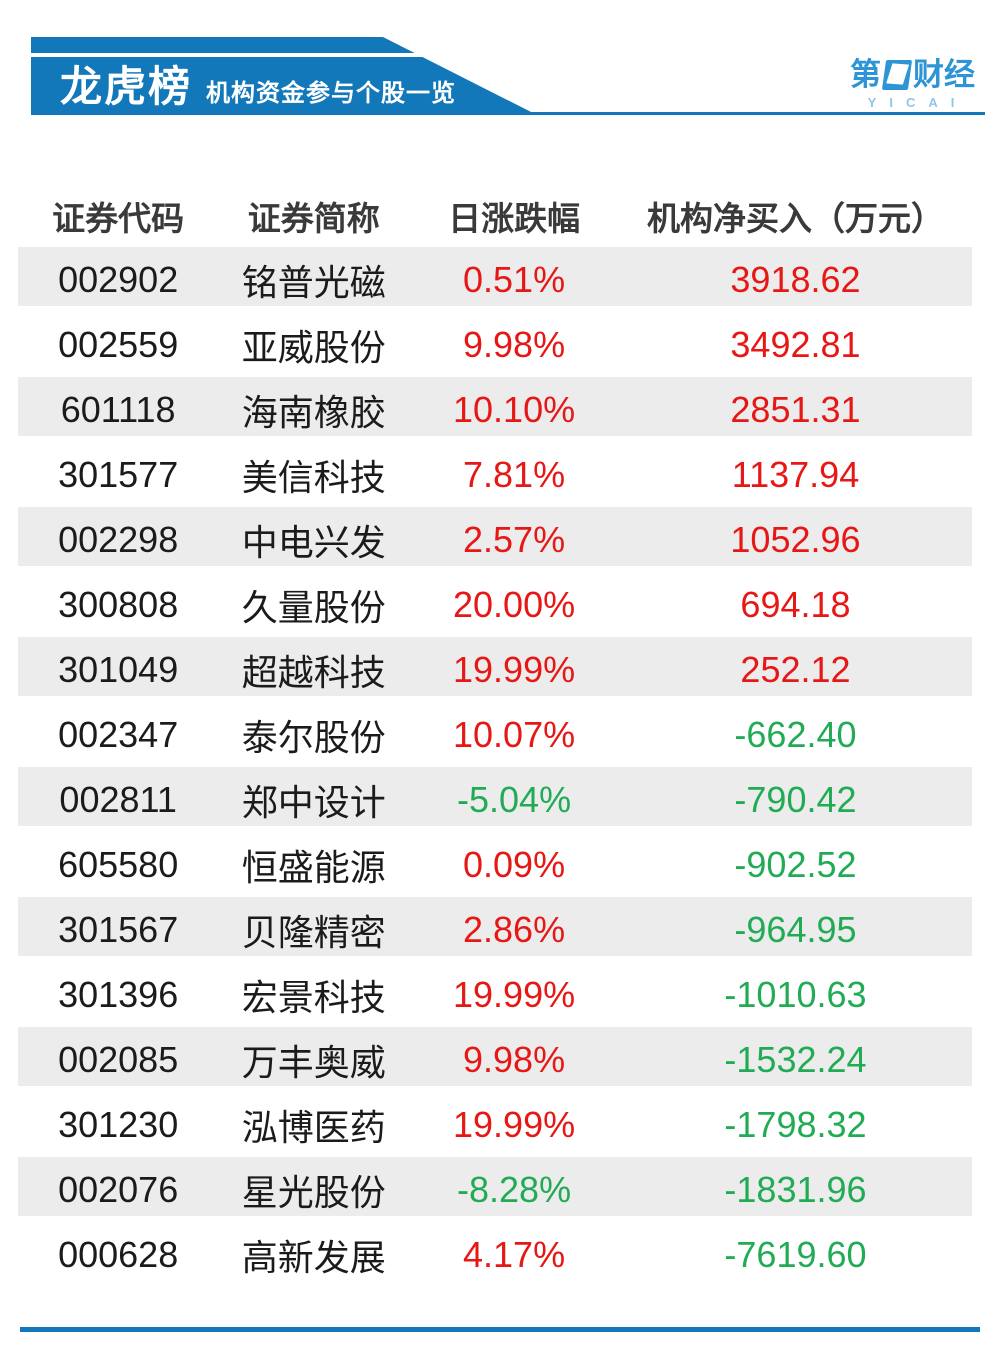 Image resolution: width=998 pixels, height=1362 pixels. Describe the element at coordinates (795, 1254) in the screenshot. I see `net-buy-amount: -7619.60` at that location.